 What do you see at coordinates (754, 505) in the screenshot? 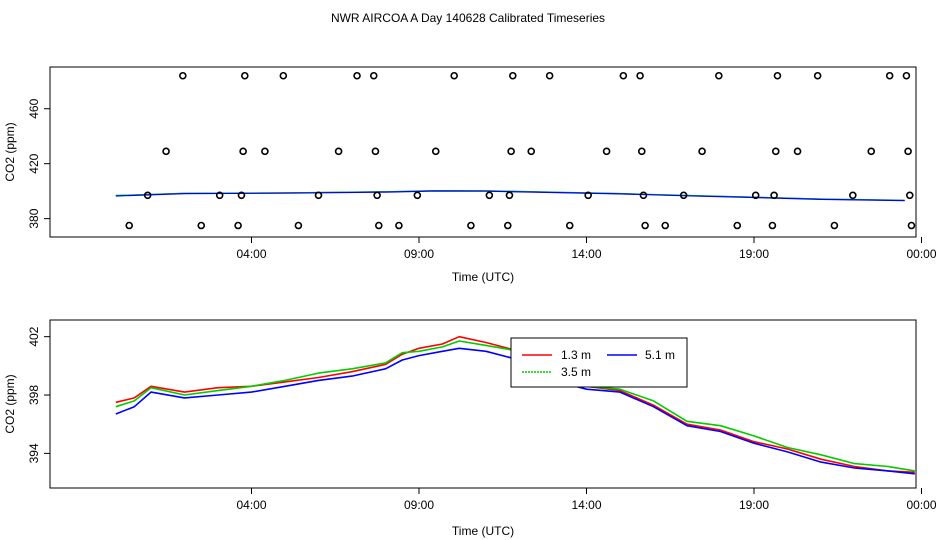
I see `x-tick-label: 19:00` at bounding box center [754, 505].